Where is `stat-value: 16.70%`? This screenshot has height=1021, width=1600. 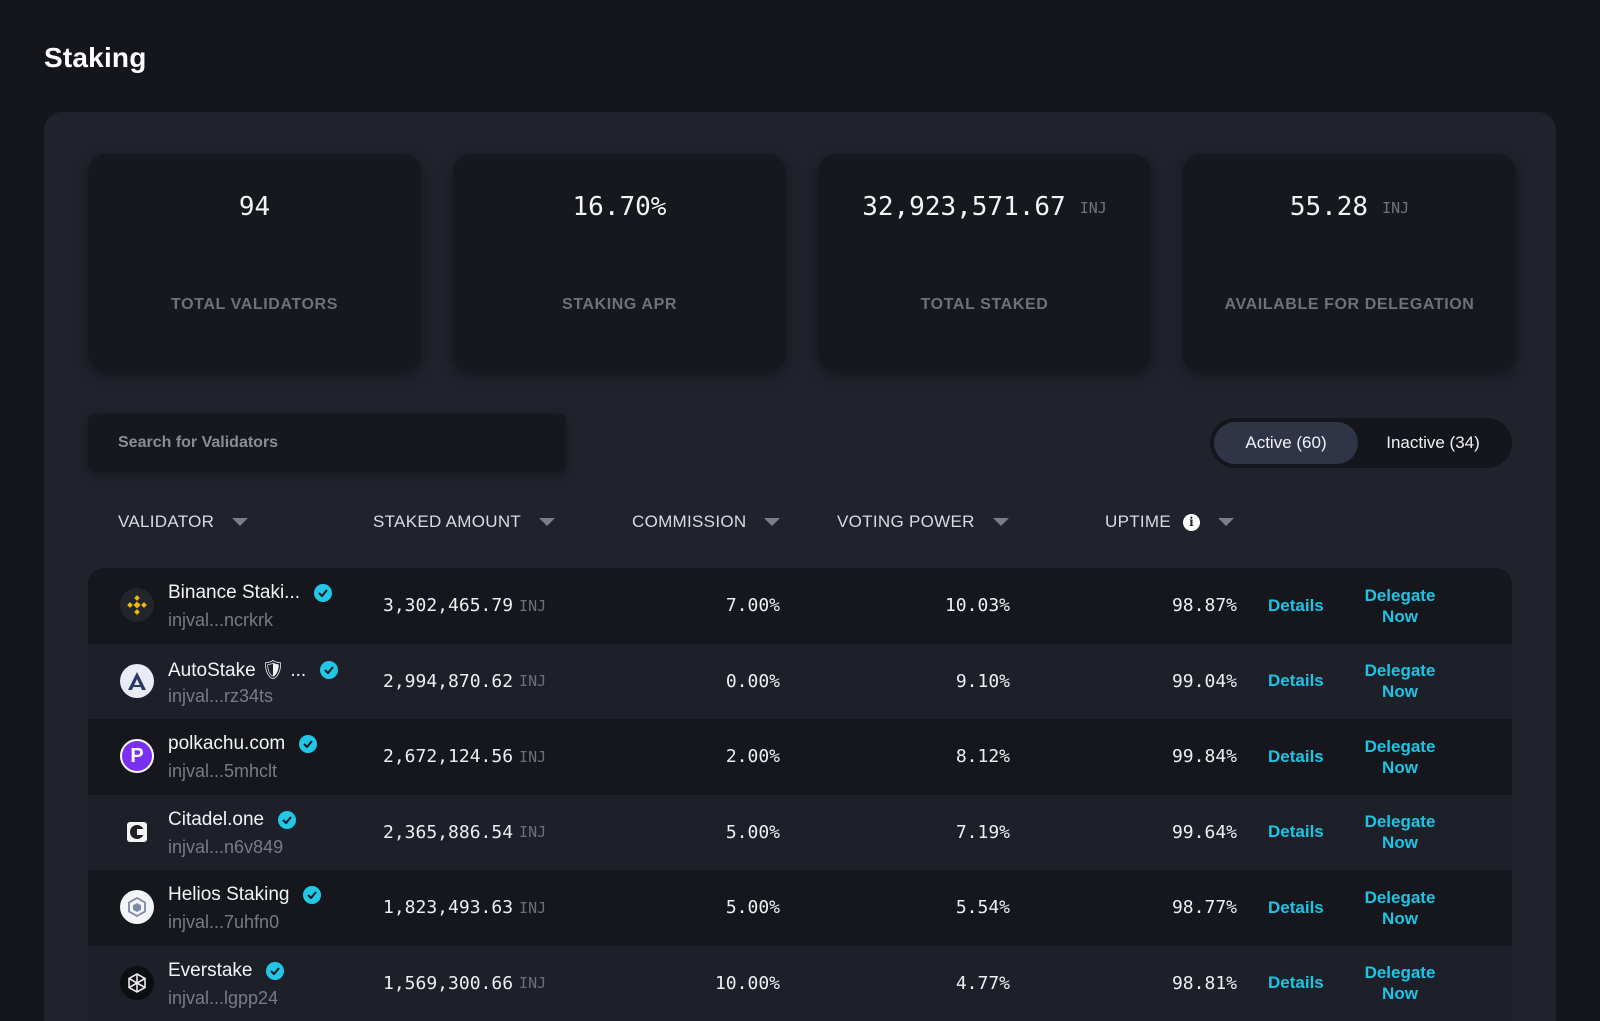 stat-value: 16.70% is located at coordinates (619, 207).